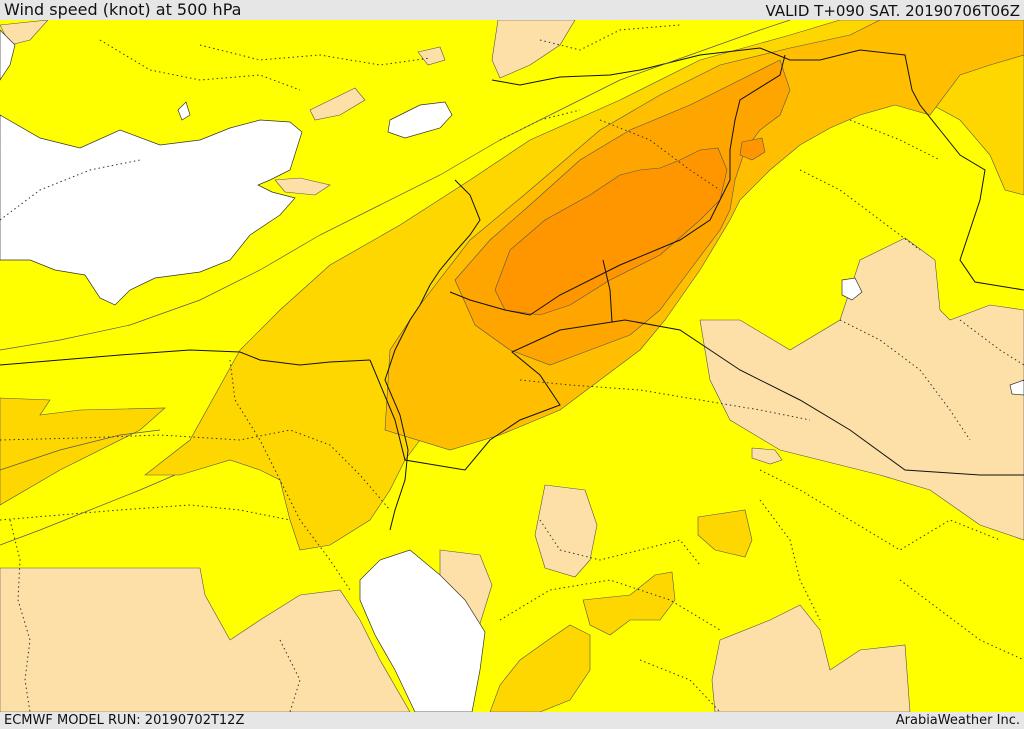 This screenshot has width=1024, height=729. I want to click on mediterranean-sea, so click(151, 210).